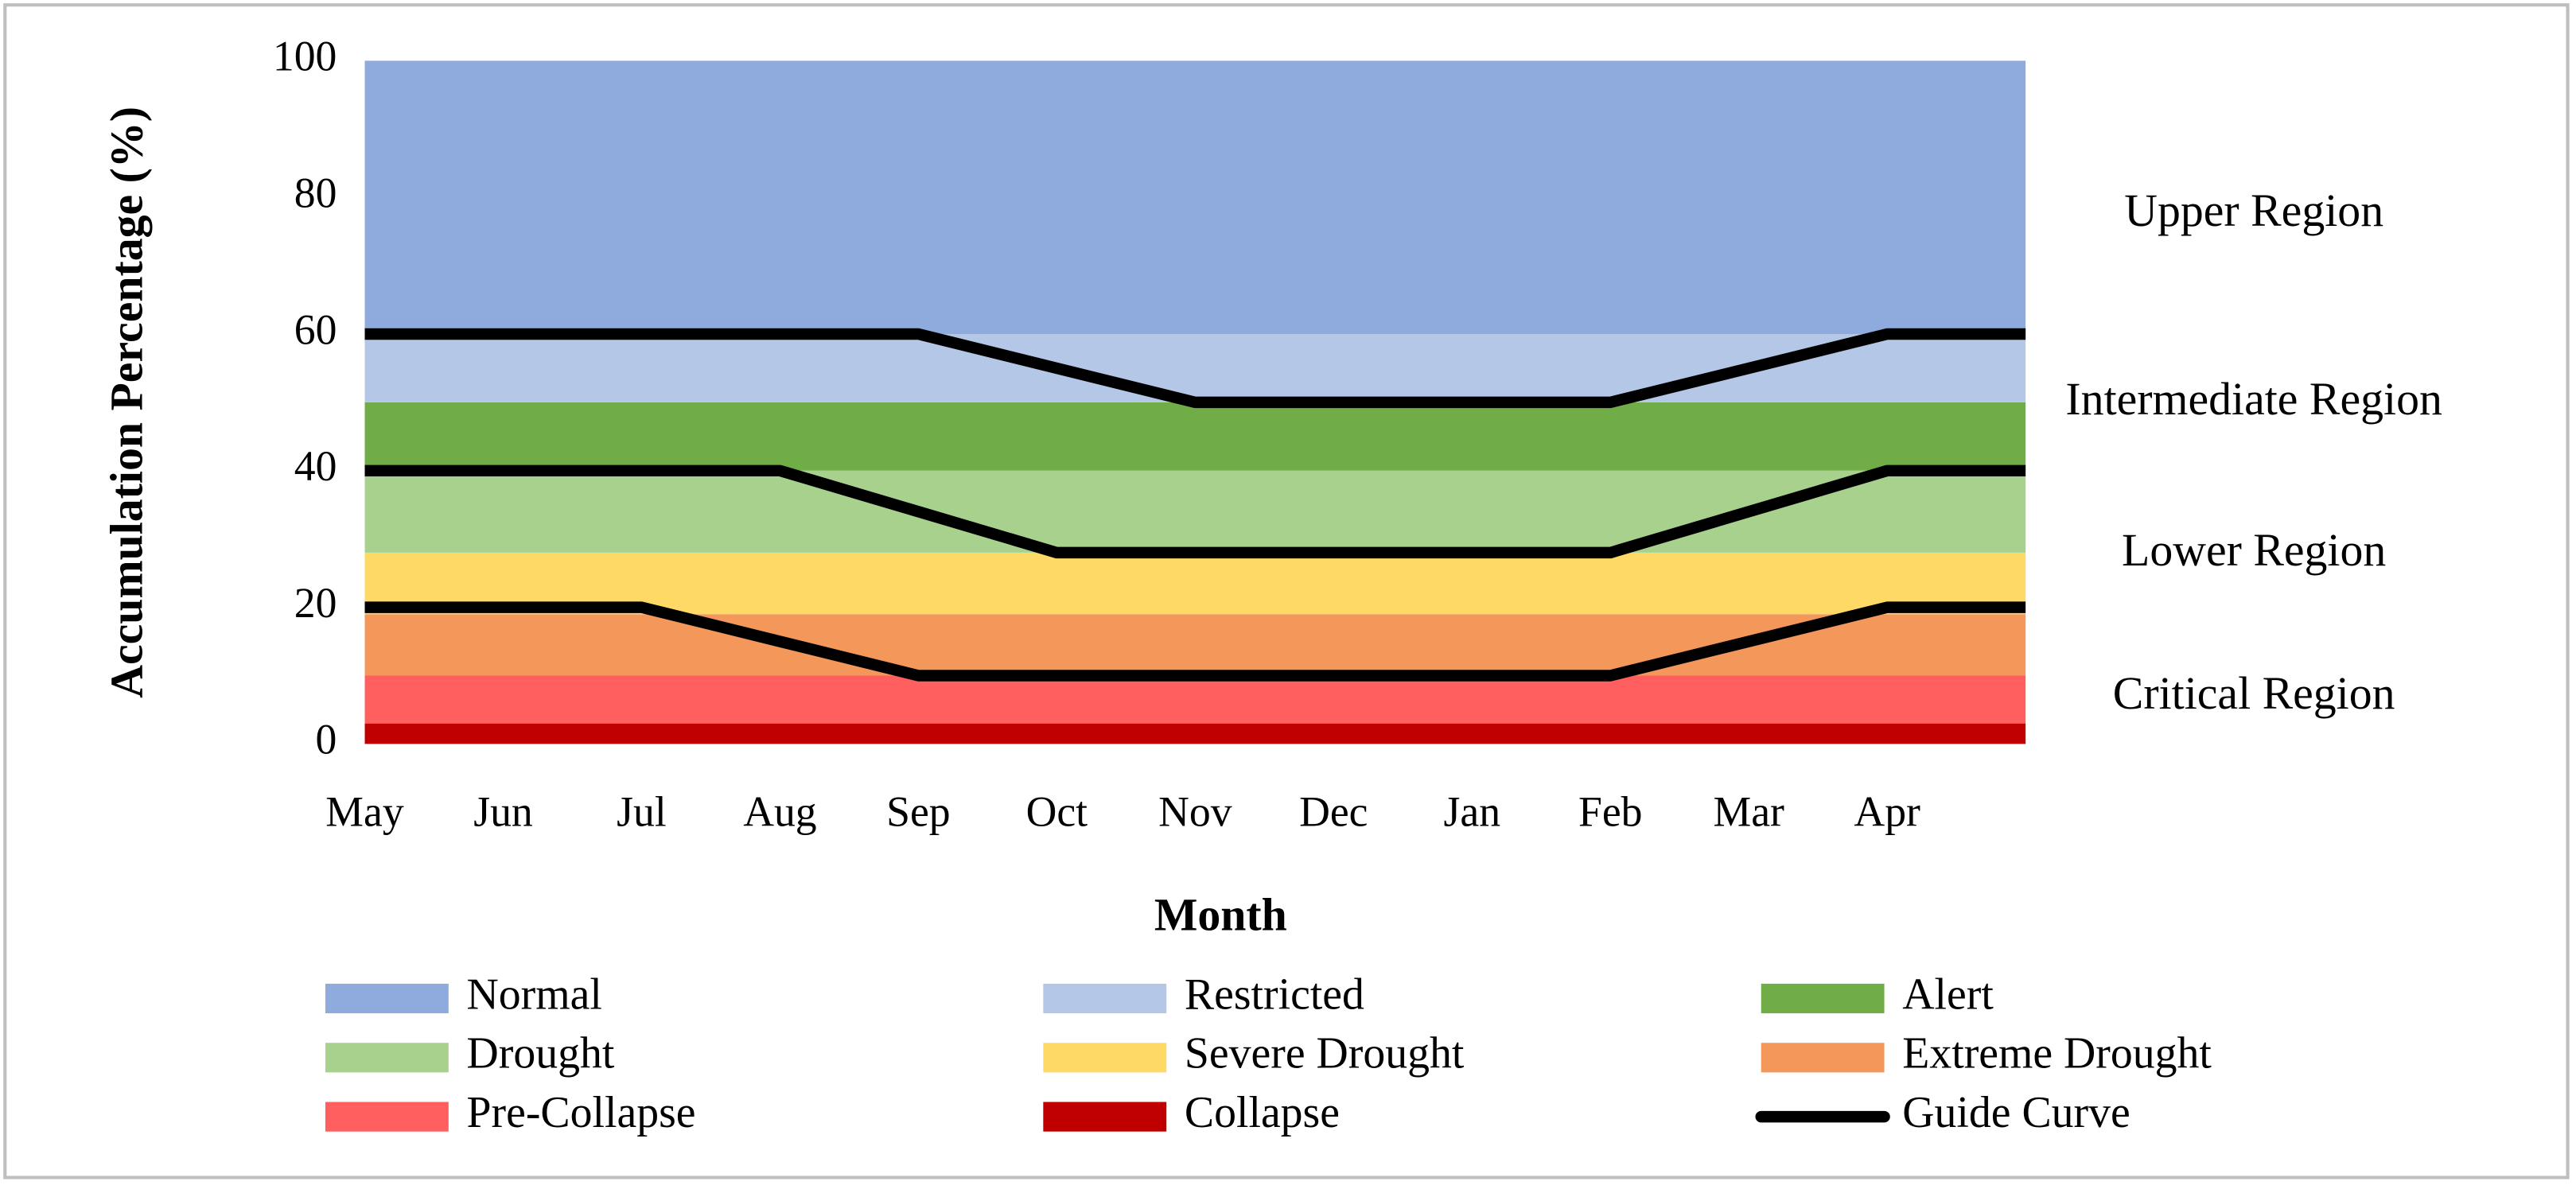  I want to click on legend-label: Restricted, so click(1275, 994).